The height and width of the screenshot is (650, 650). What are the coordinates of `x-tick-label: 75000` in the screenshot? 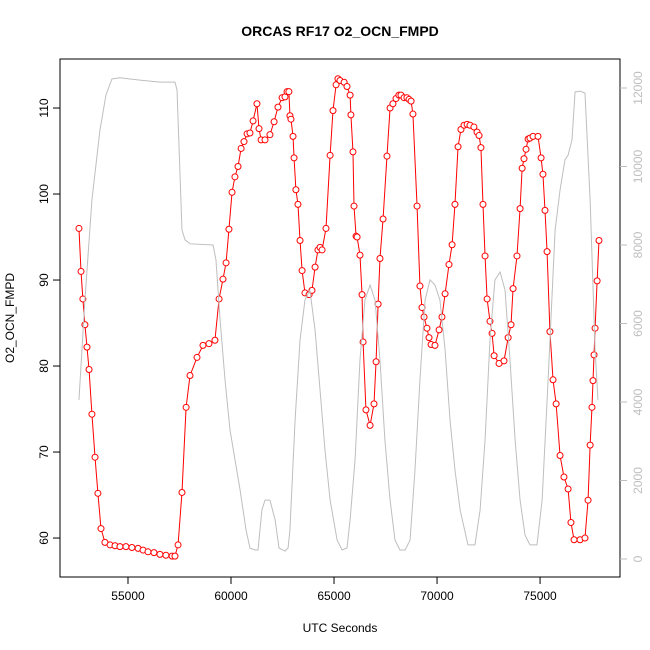 It's located at (540, 596).